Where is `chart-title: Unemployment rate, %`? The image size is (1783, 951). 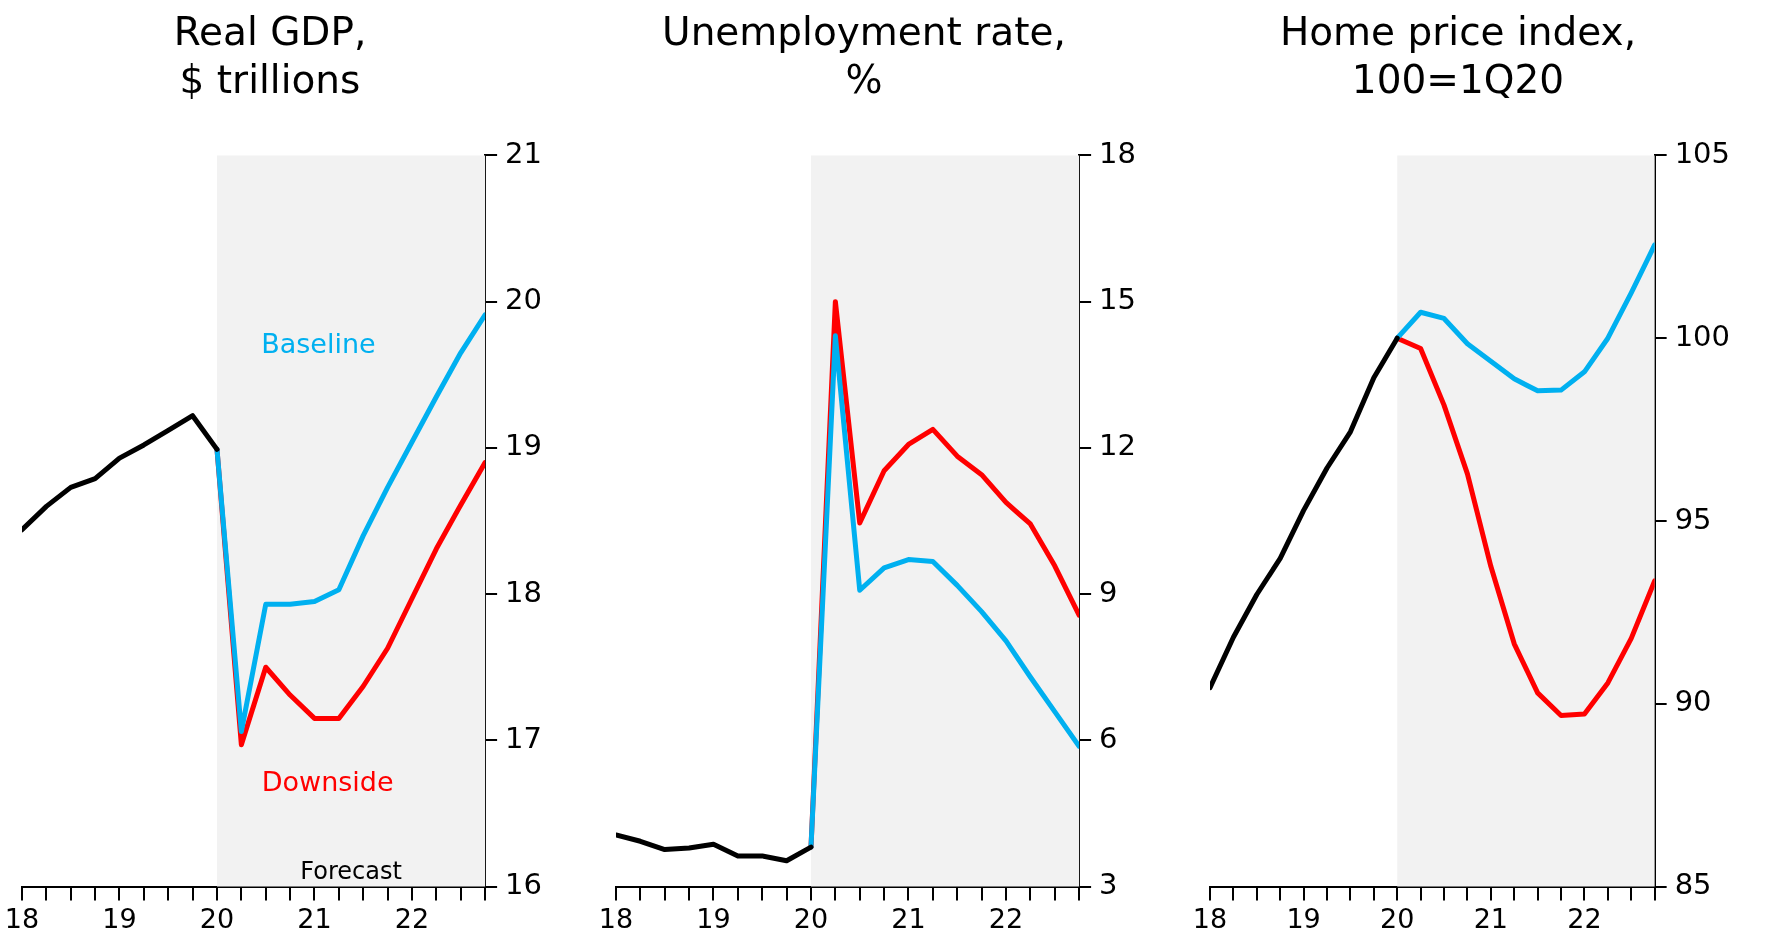
chart-title: Unemployment rate, % is located at coordinates (864, 56).